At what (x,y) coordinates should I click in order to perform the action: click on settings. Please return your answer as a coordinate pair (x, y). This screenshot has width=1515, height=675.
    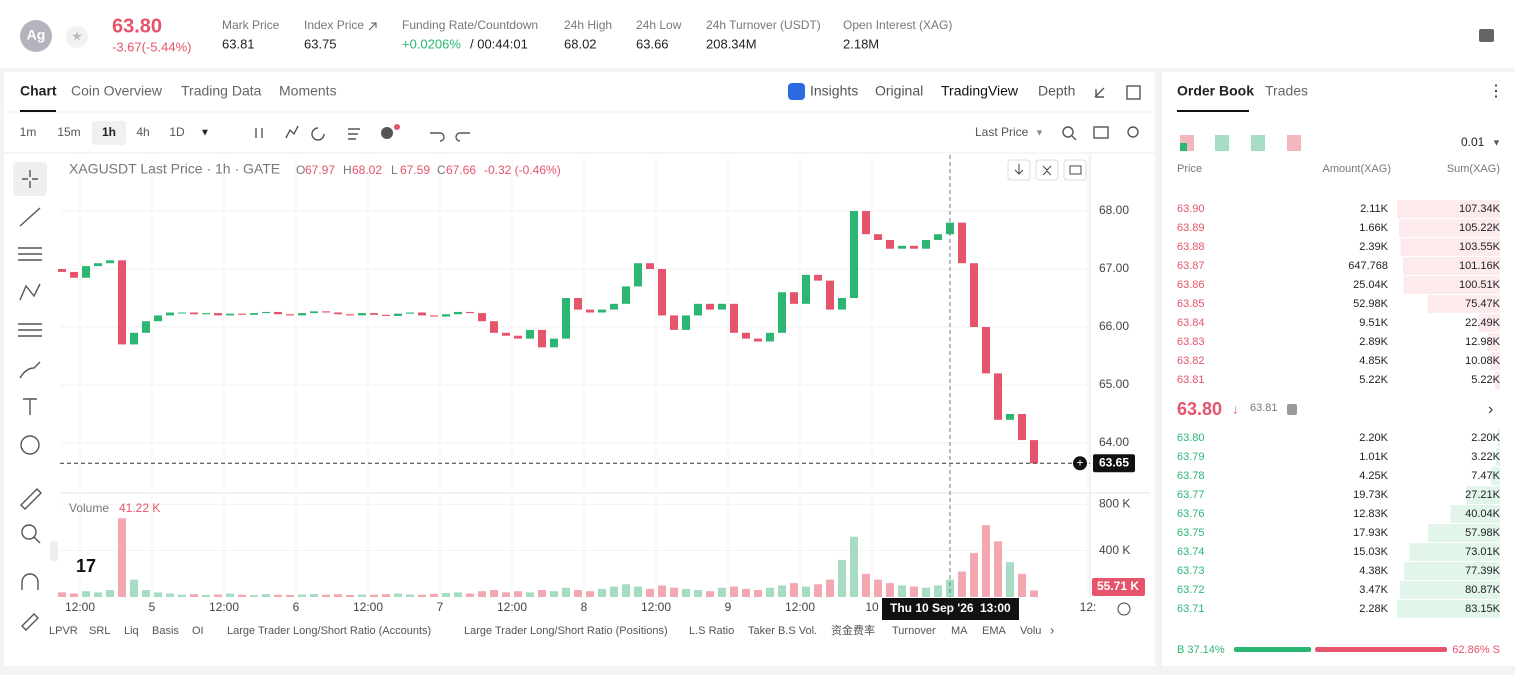
    Looking at the image, I should click on (1124, 609).